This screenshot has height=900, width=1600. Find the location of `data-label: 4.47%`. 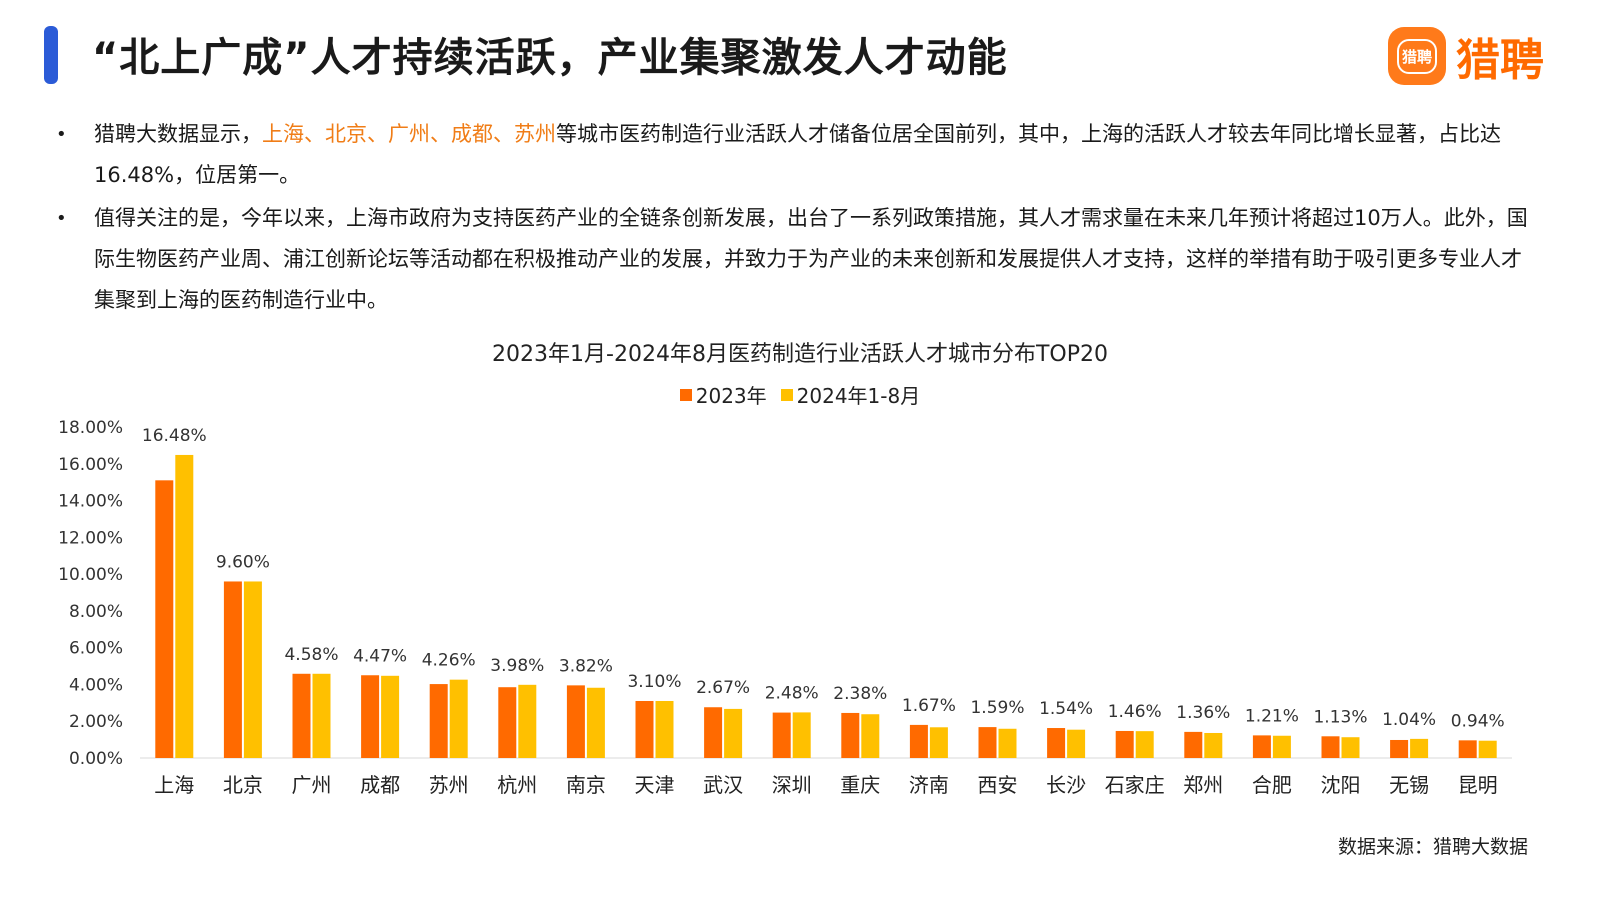

data-label: 4.47% is located at coordinates (380, 656).